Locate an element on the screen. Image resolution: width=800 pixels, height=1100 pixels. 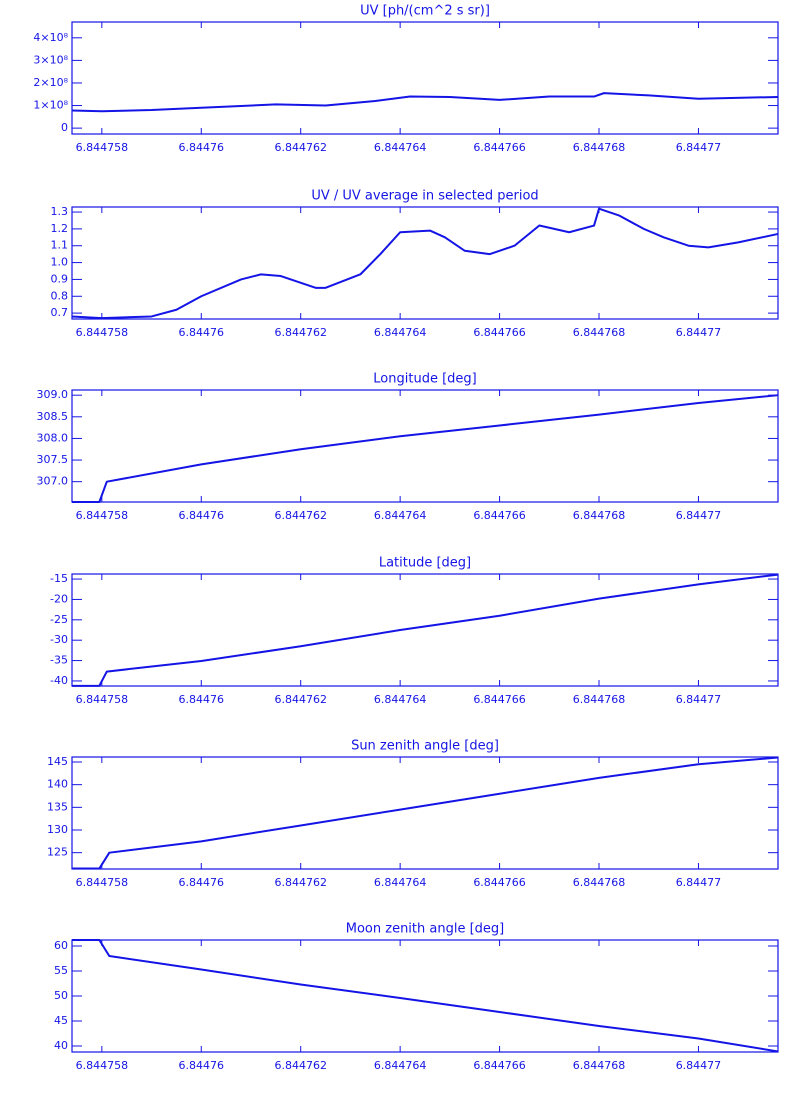
y-tick-label: 0 is located at coordinates (64, 127).